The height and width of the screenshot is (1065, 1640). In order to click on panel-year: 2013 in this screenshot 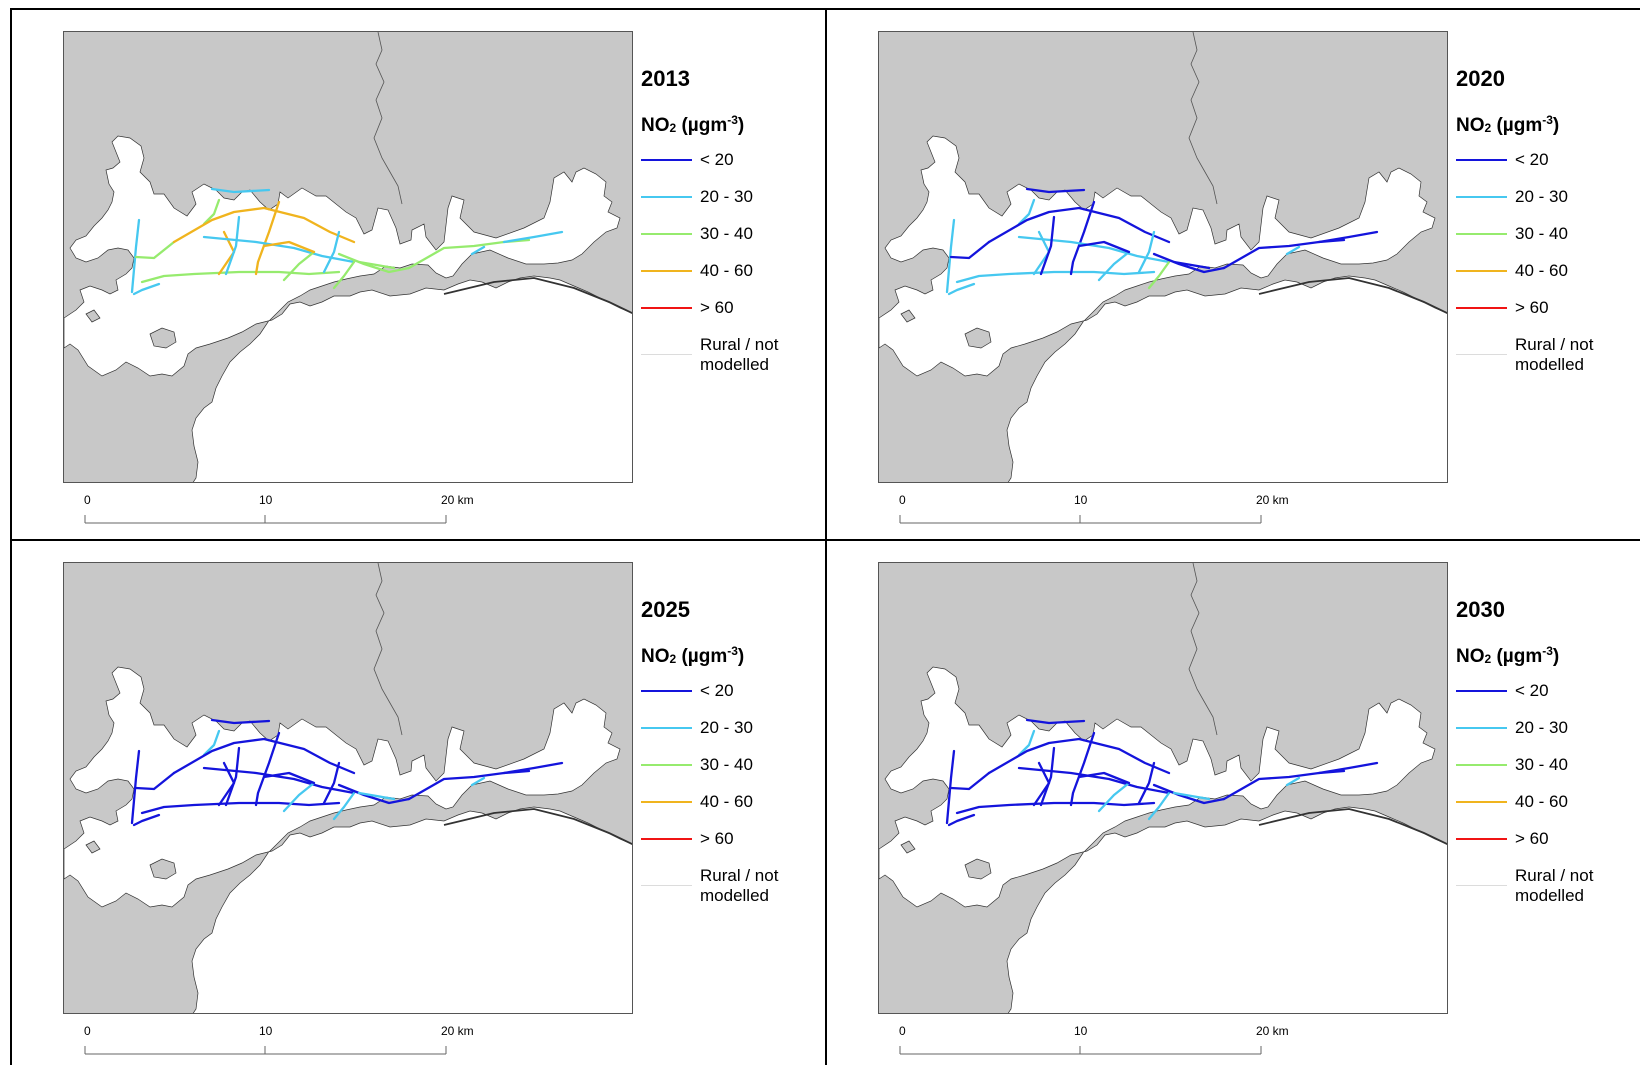, I will do `click(665, 78)`.